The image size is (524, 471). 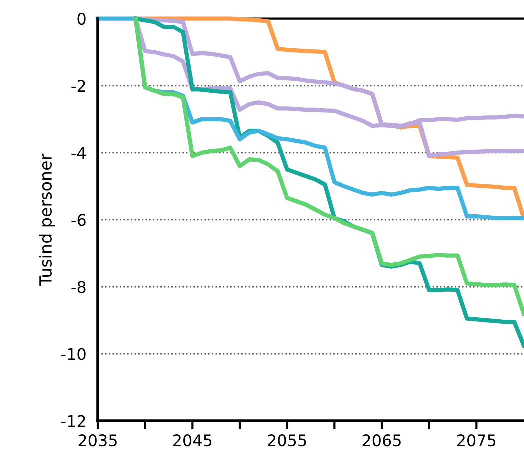 I want to click on y-tick-label: -6, so click(x=79, y=220).